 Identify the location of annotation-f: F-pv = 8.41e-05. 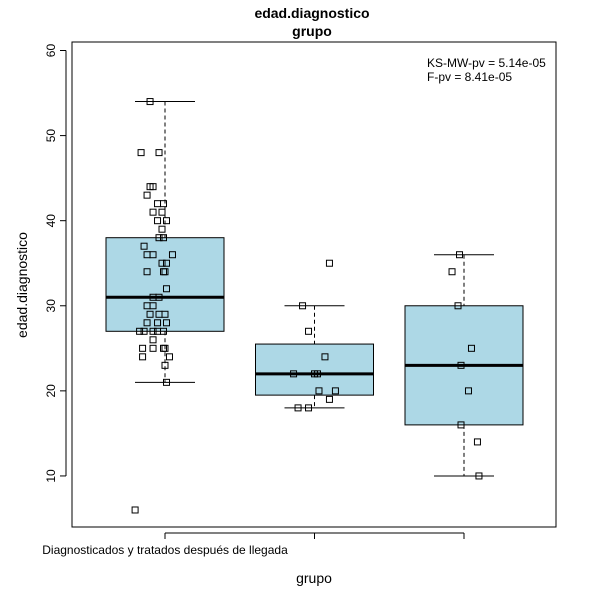
(469, 77).